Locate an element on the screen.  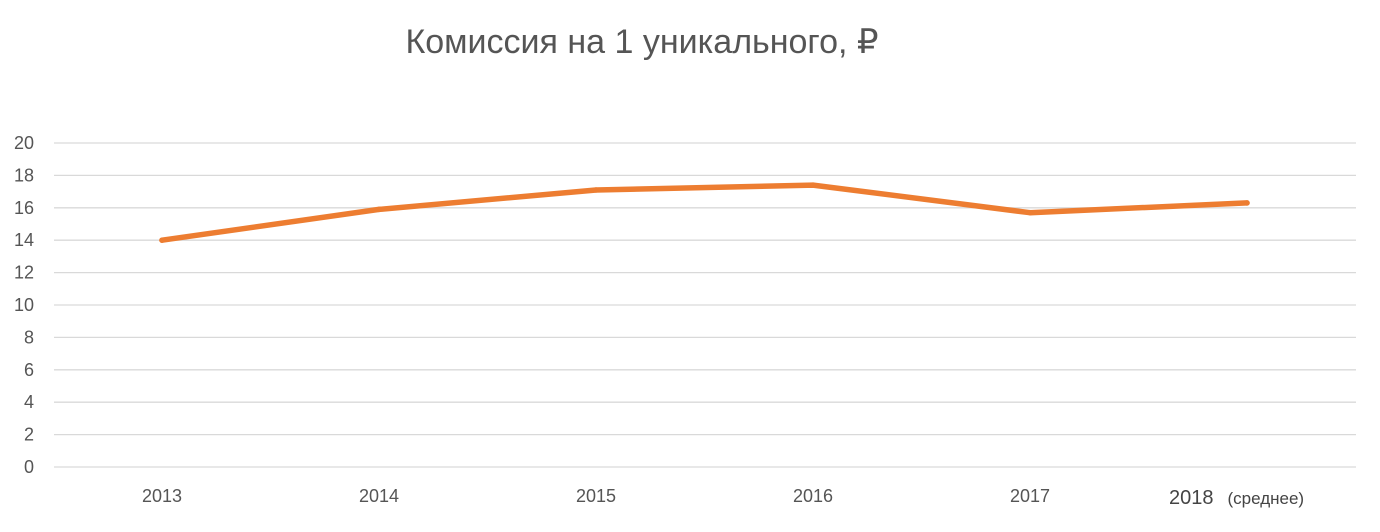
x-tick-label: 2014 is located at coordinates (379, 496).